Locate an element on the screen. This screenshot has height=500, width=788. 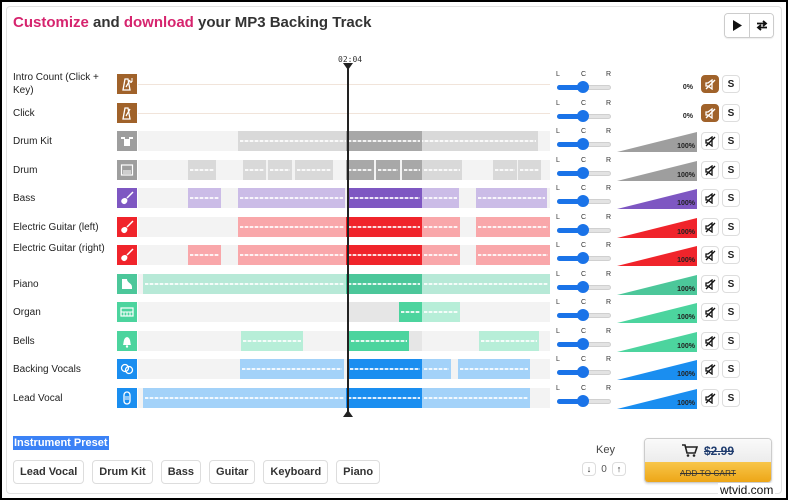
track-label: Drum Kit is located at coordinates (32, 141).